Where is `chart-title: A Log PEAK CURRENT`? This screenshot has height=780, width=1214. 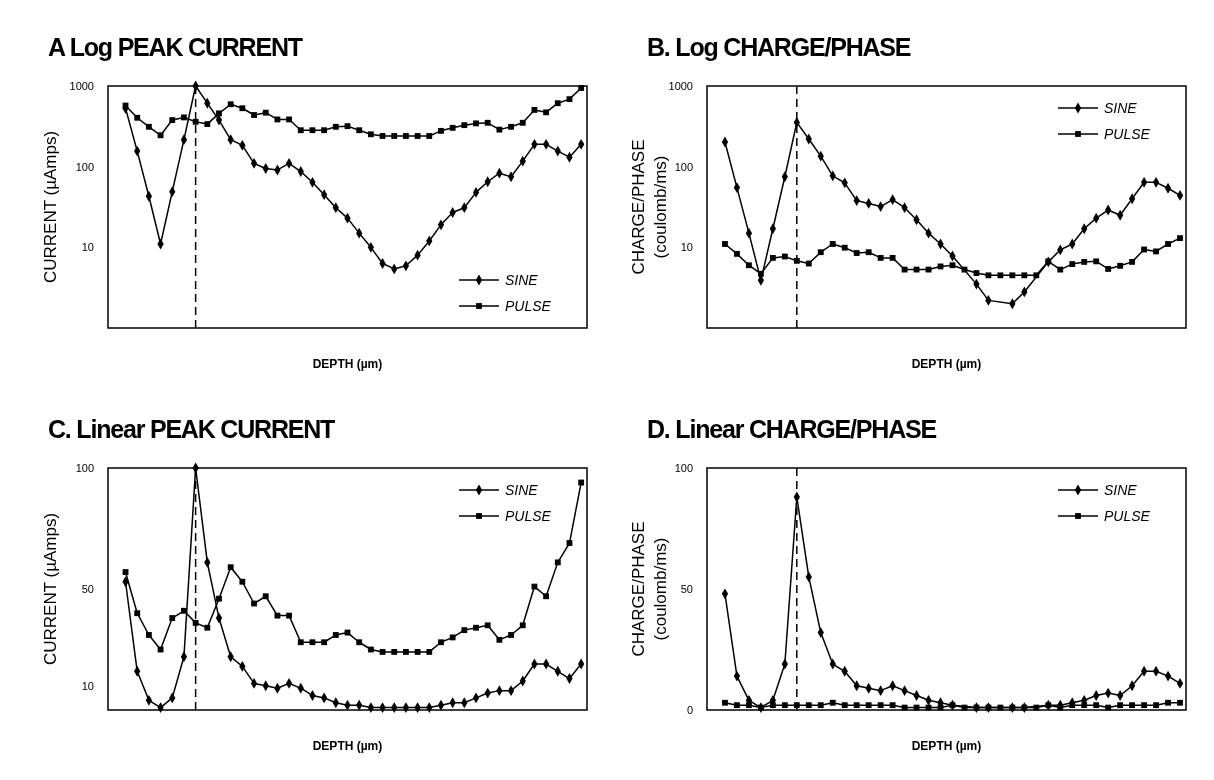
chart-title: A Log PEAK CURRENT is located at coordinates (175, 47).